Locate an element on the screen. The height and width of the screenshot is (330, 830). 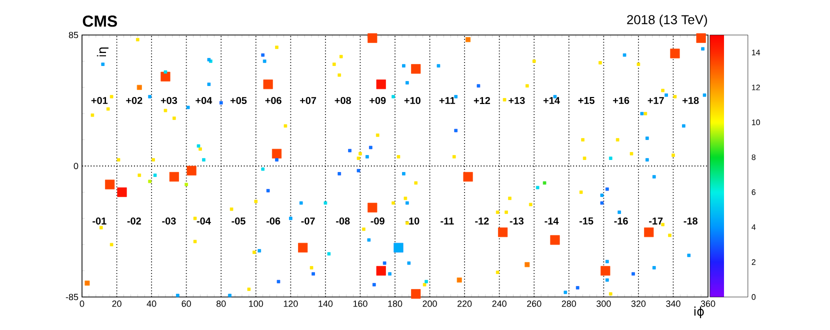
annotation: +09 is located at coordinates (378, 100).